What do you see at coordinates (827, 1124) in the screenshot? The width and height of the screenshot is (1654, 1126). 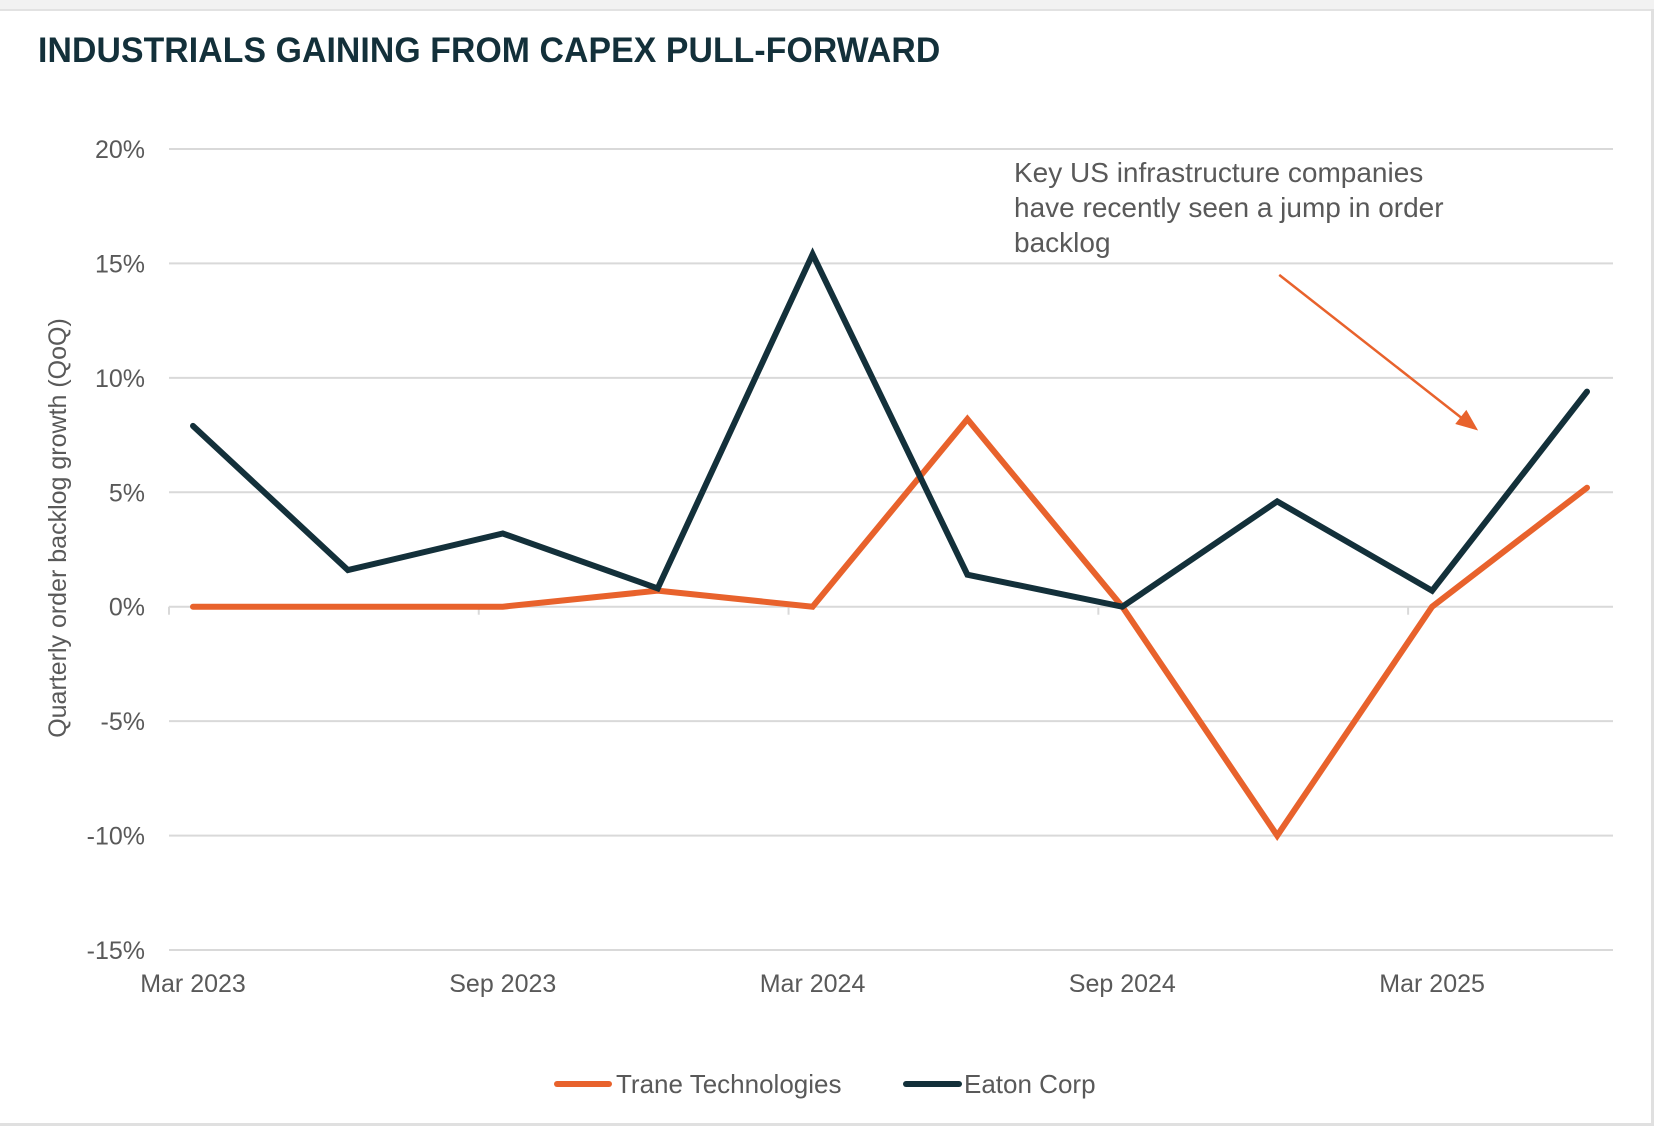 I see `frame-border-bottom` at bounding box center [827, 1124].